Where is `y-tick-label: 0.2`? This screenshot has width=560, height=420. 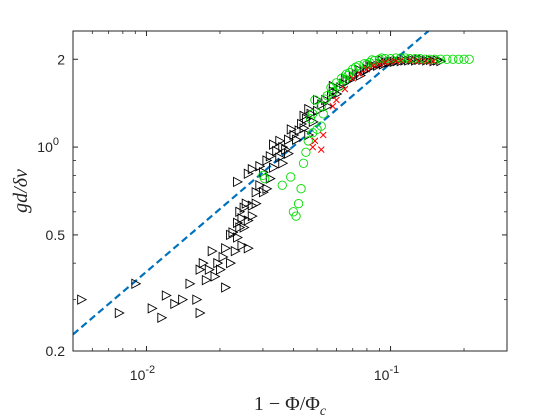
y-tick-label: 0.2 is located at coordinates (56, 351).